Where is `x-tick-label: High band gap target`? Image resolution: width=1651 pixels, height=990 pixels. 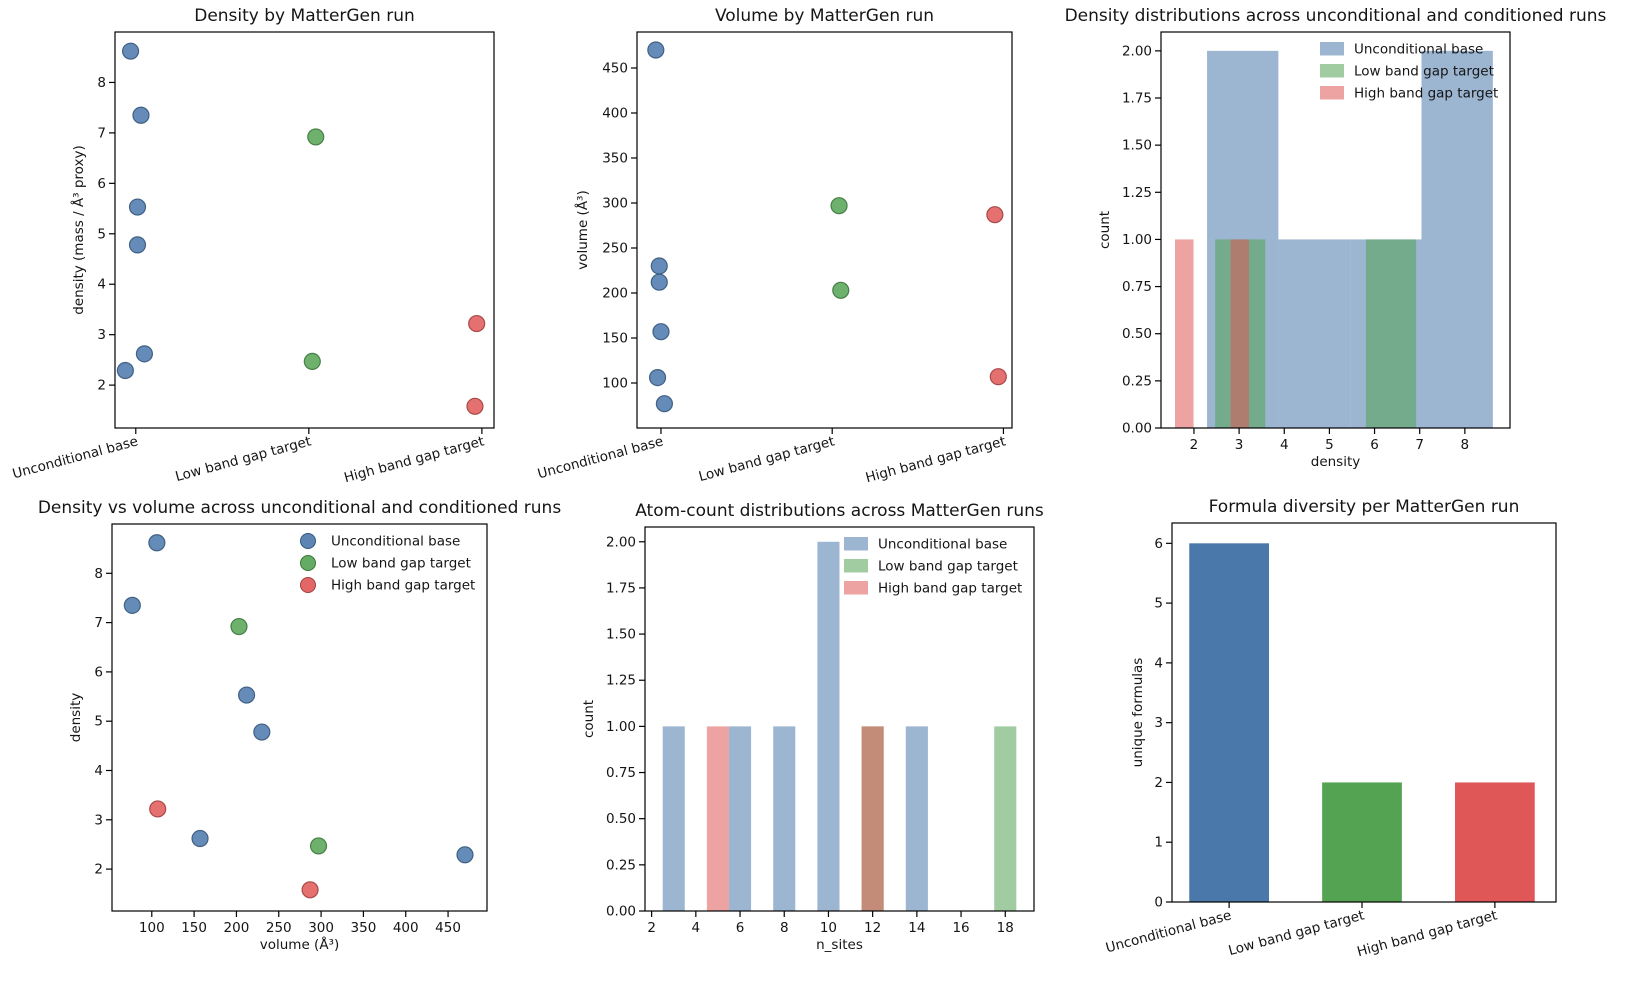
x-tick-label: High band gap target is located at coordinates (936, 459).